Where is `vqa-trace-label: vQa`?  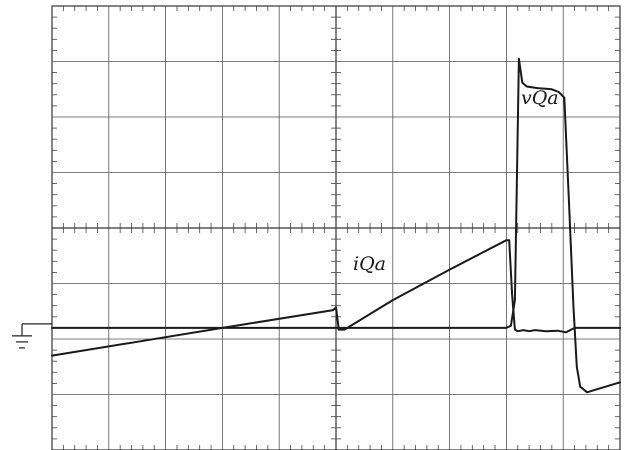
vqa-trace-label: vQa is located at coordinates (540, 98).